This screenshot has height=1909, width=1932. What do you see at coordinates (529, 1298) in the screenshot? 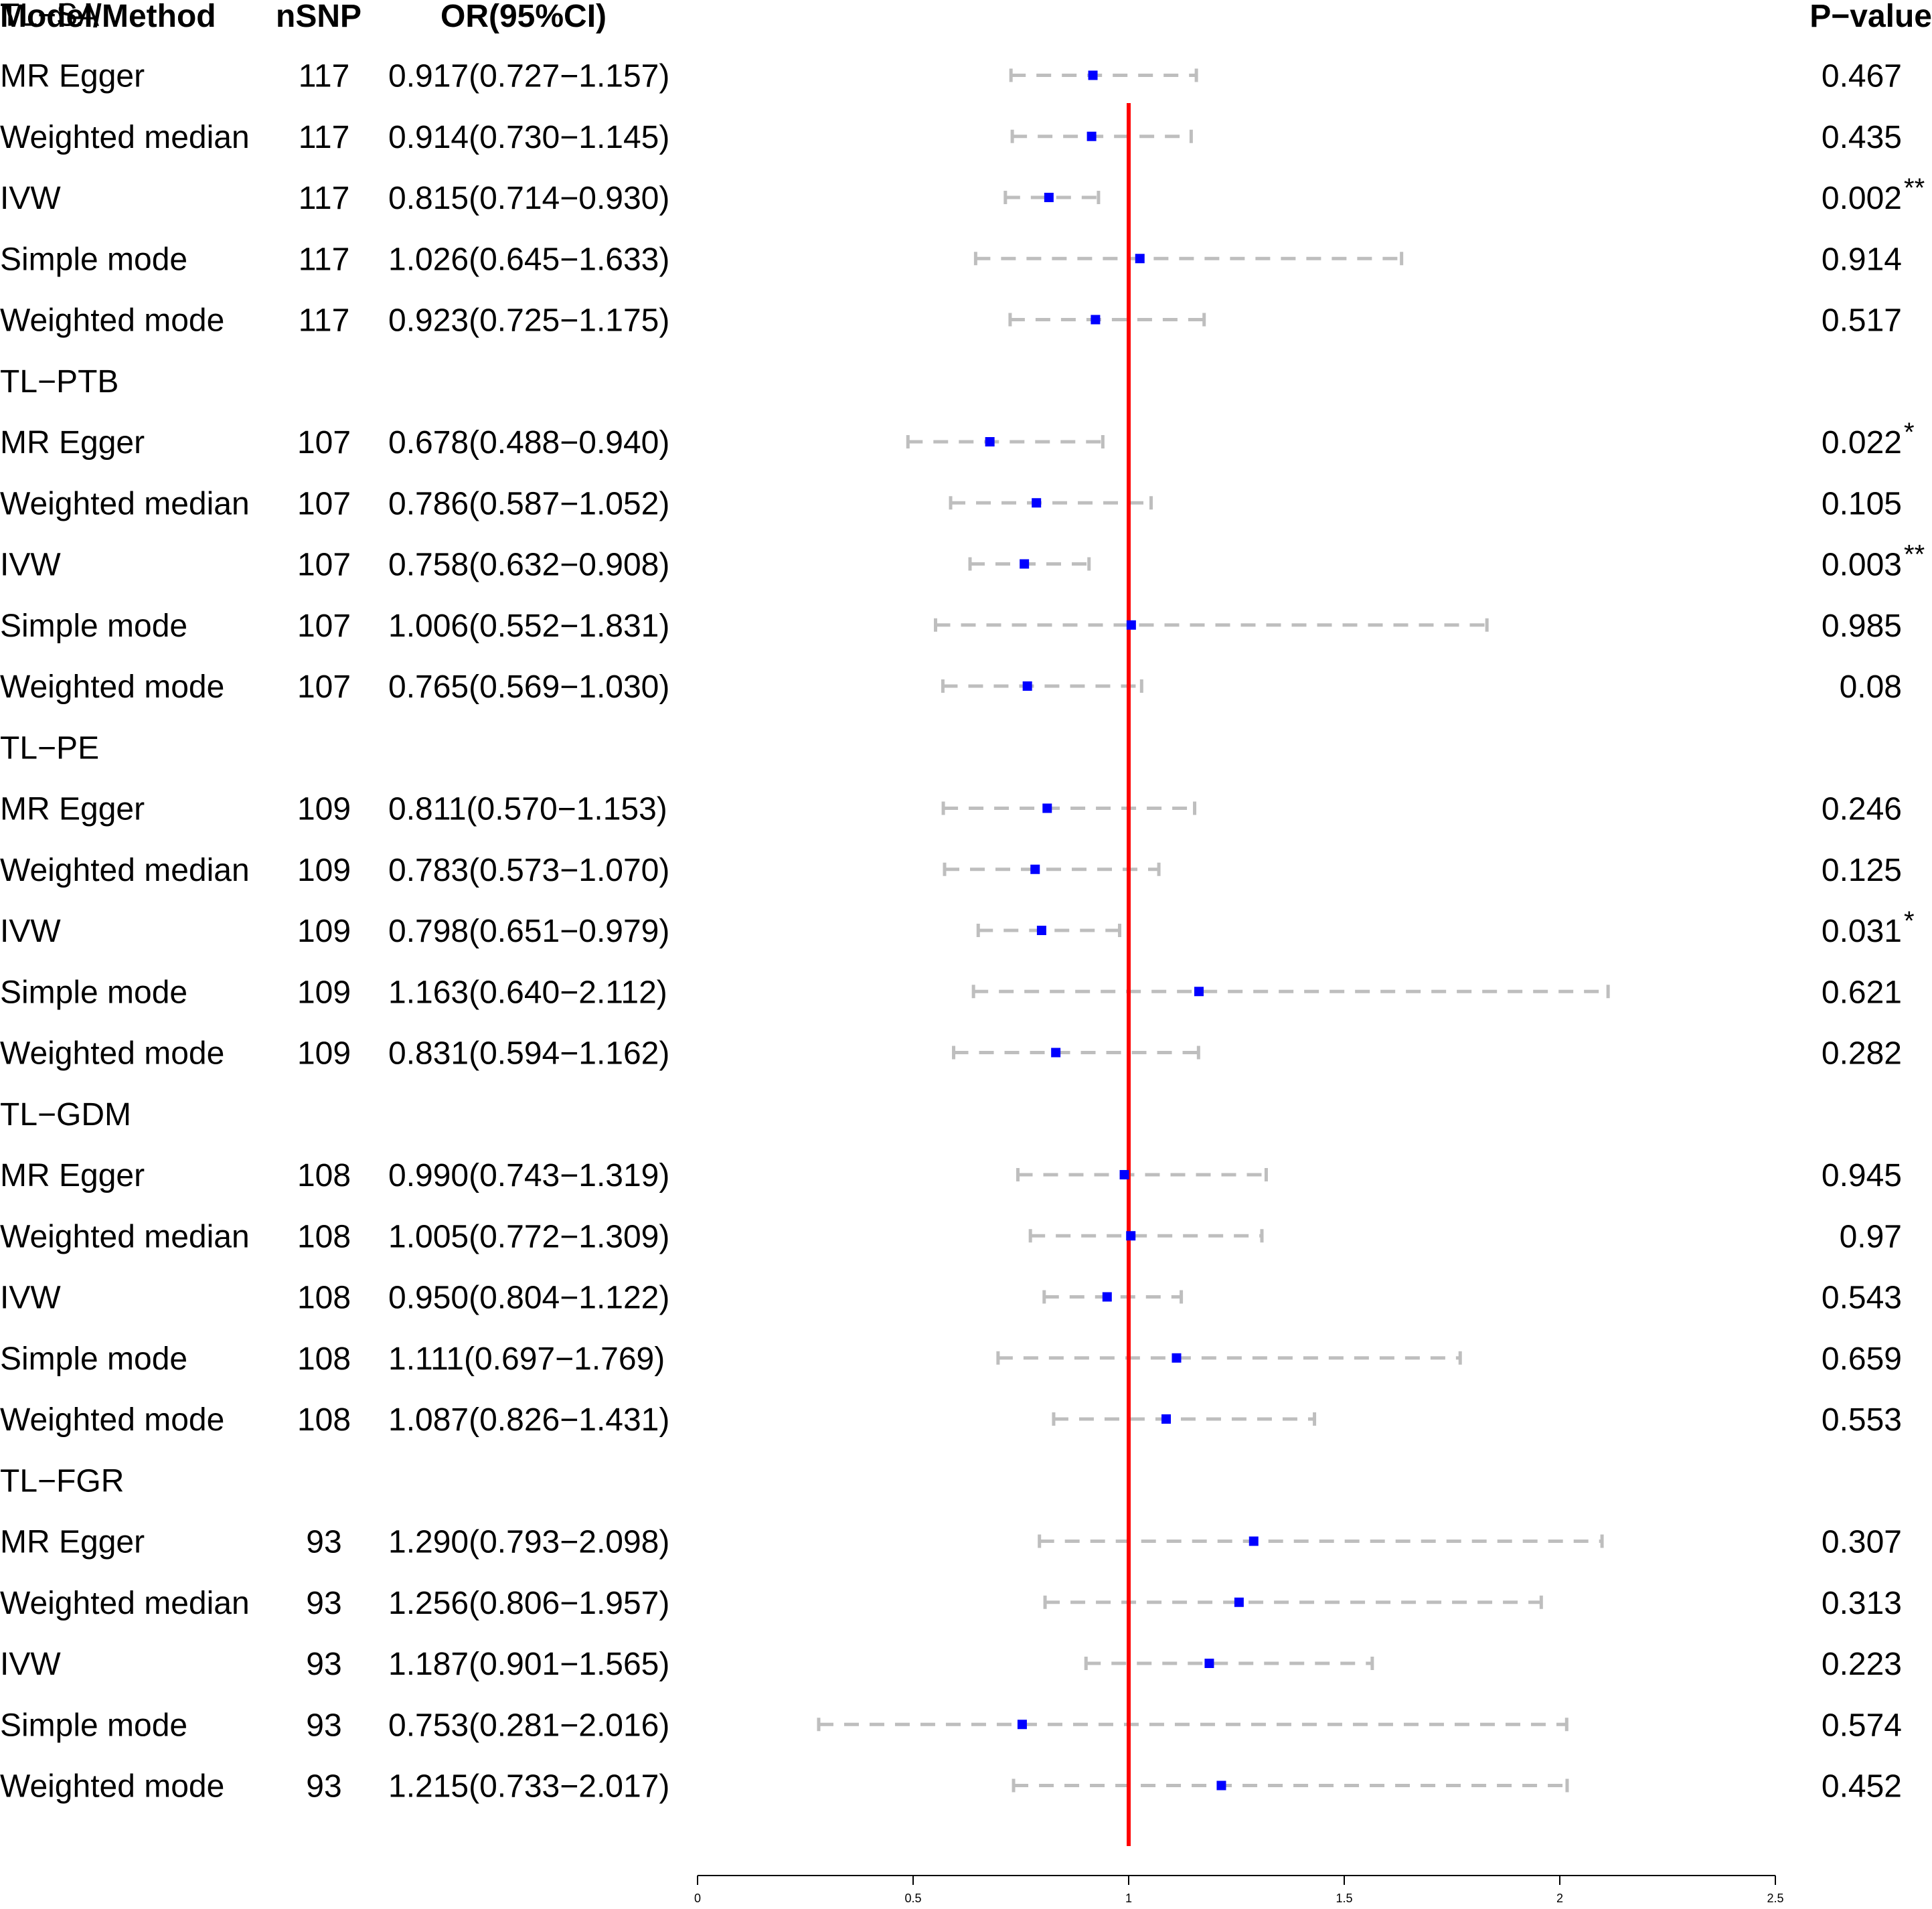
I see `or-ci-value: 0.950(0.804−1.122)` at bounding box center [529, 1298].